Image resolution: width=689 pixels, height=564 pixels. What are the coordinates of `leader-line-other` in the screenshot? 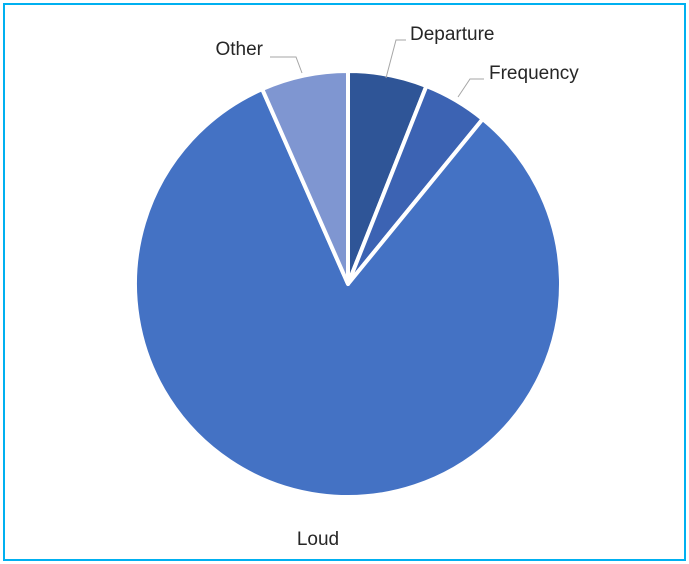 It's located at (286, 65).